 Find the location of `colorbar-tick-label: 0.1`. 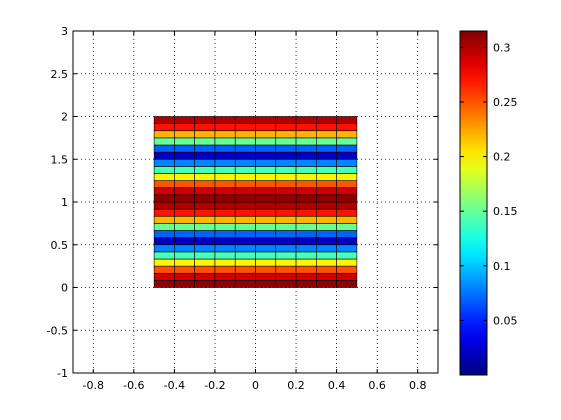

colorbar-tick-label: 0.1 is located at coordinates (502, 266).